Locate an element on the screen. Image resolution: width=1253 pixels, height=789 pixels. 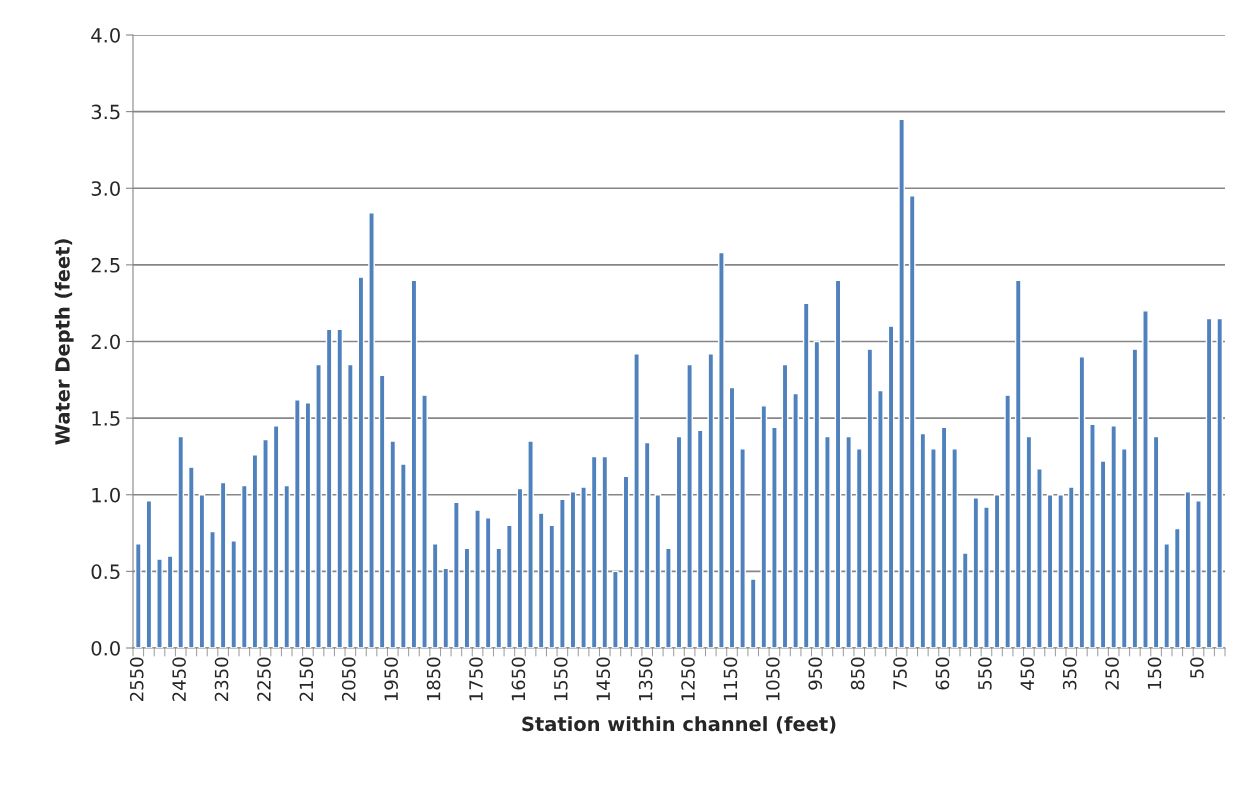
x-tick-label: 2250 is located at coordinates (264, 679).